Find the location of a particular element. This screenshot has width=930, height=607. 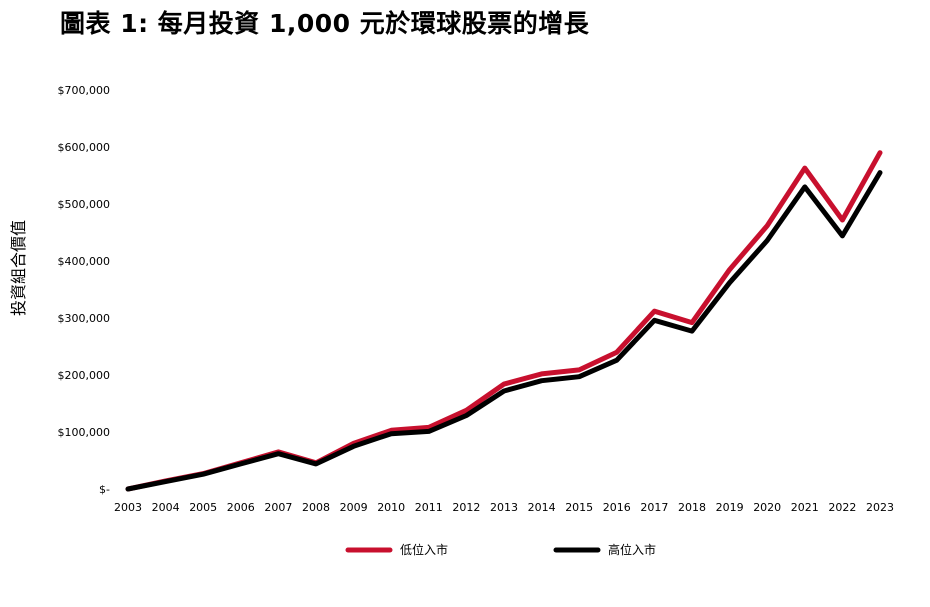

x-tick-label: 2023 is located at coordinates (880, 507).